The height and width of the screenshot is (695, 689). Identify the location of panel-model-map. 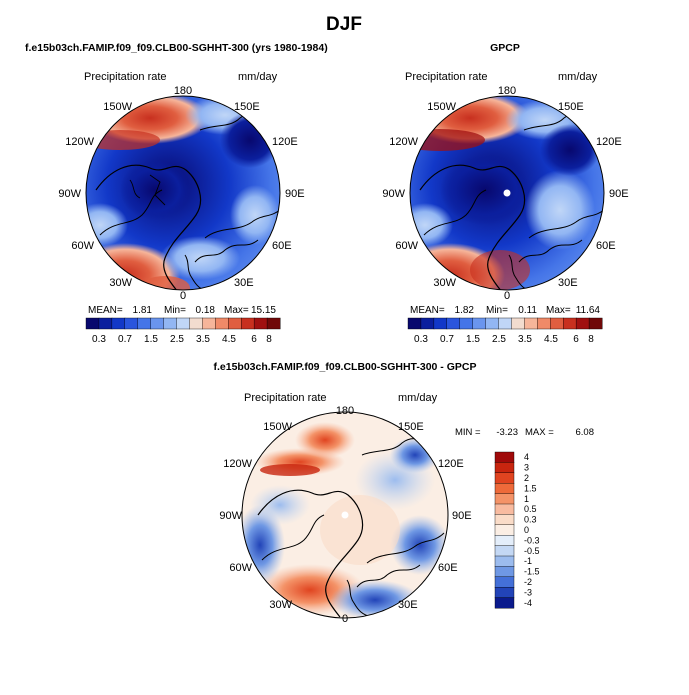
(183, 193).